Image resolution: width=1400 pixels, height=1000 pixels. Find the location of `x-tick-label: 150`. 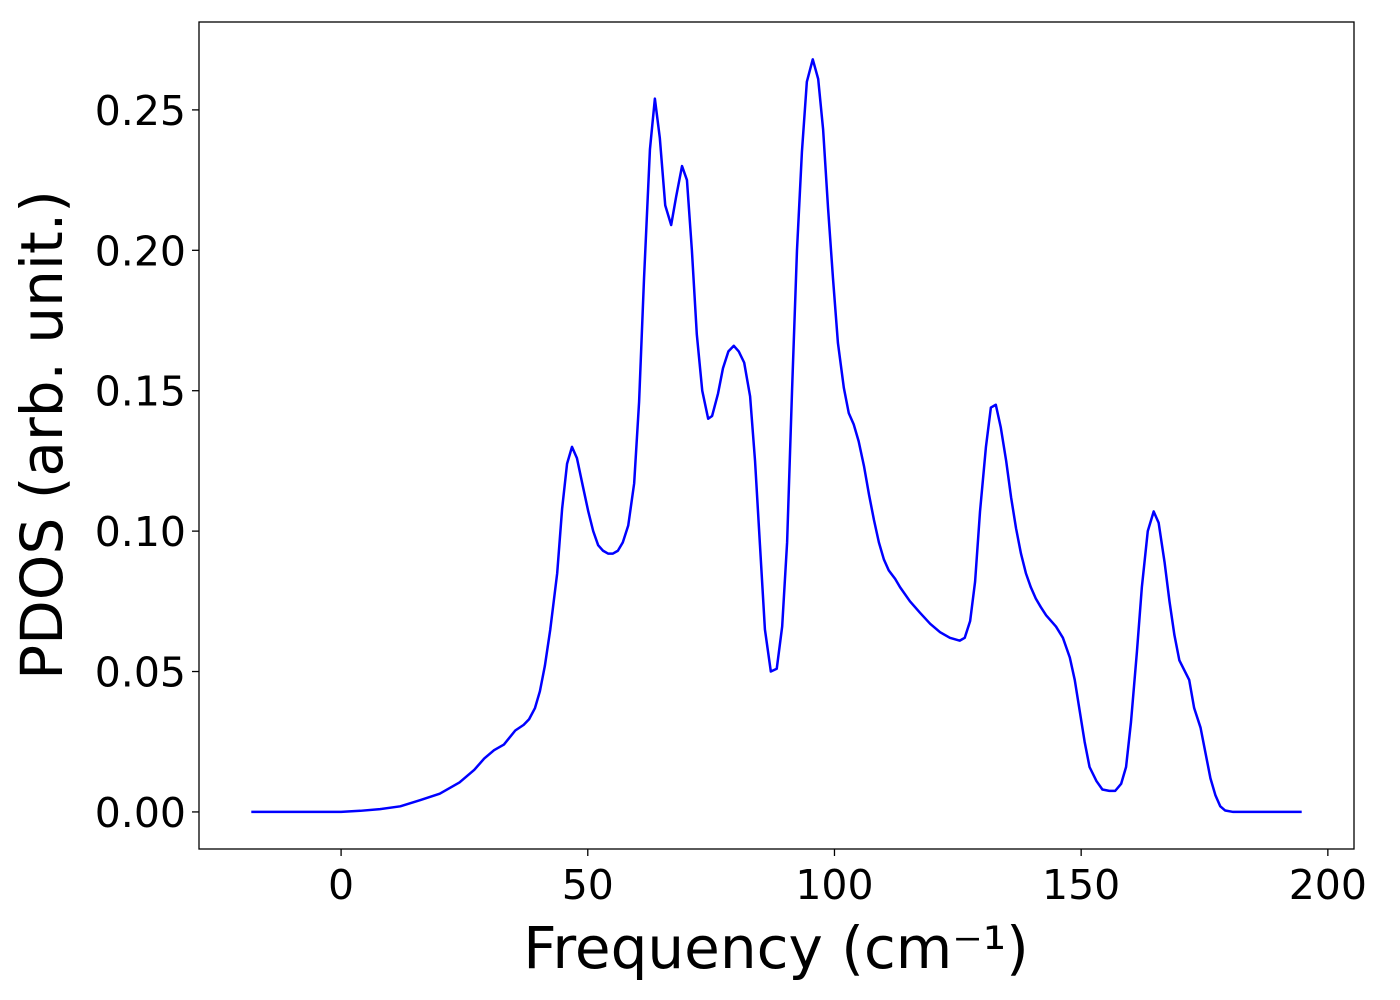

x-tick-label: 150 is located at coordinates (1081, 885).